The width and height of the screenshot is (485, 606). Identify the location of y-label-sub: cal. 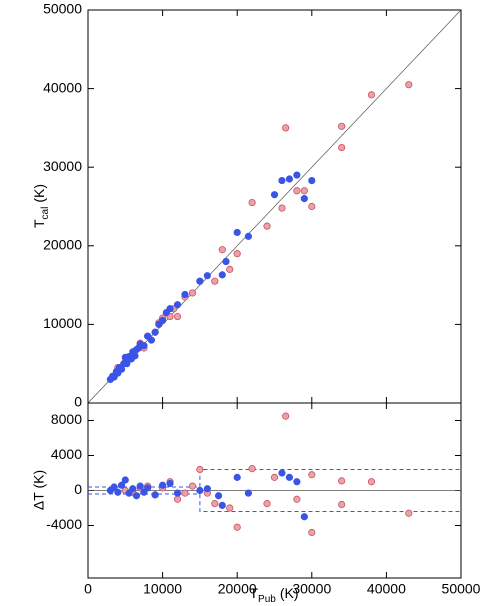
(45, 213).